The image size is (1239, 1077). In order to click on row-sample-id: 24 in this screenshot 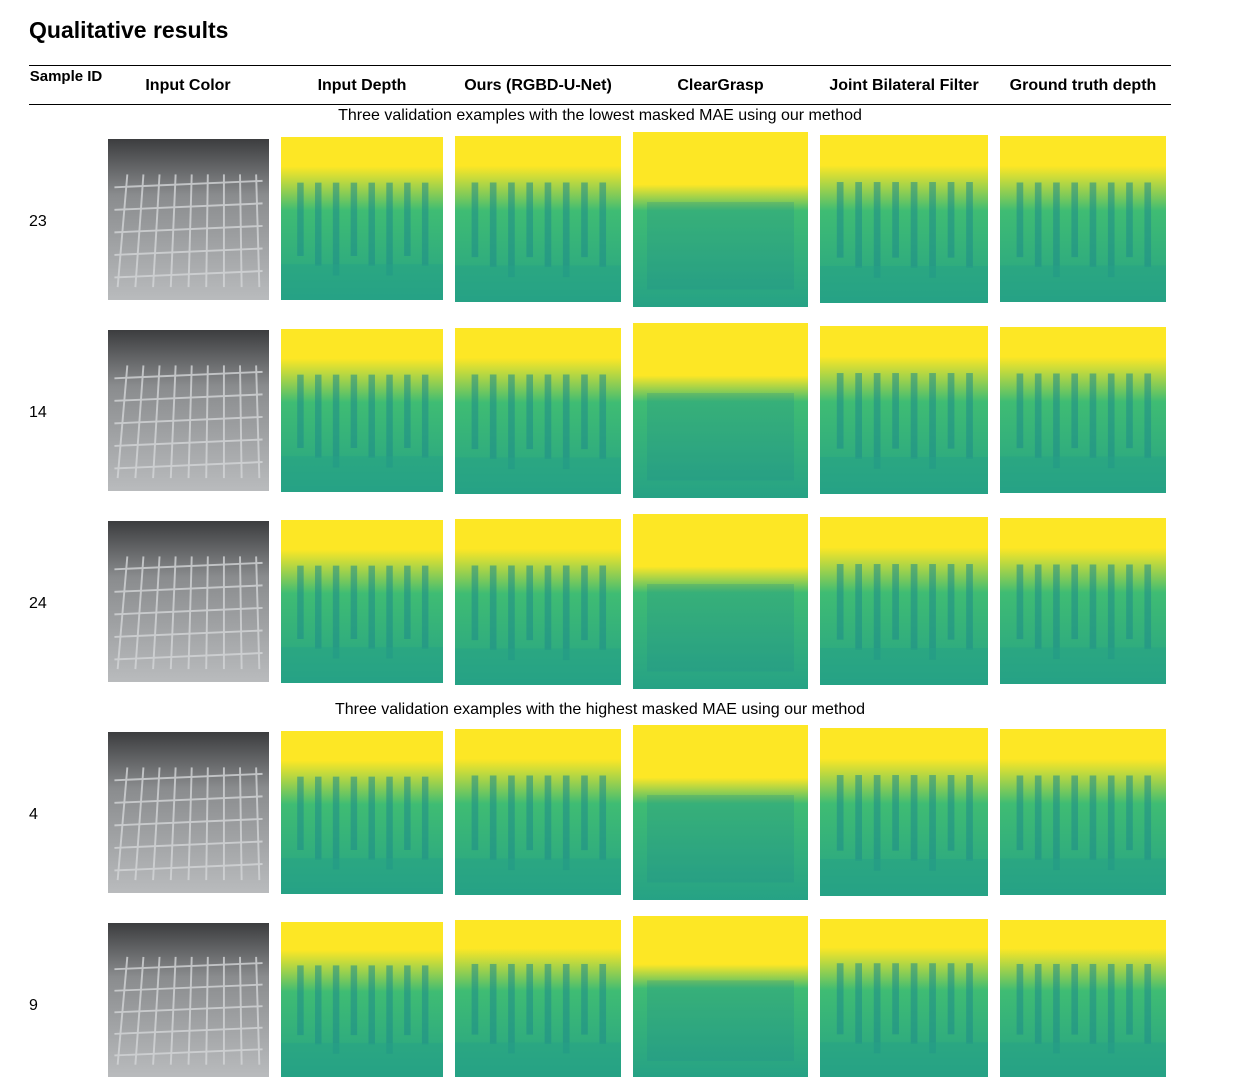, I will do `click(38, 603)`.